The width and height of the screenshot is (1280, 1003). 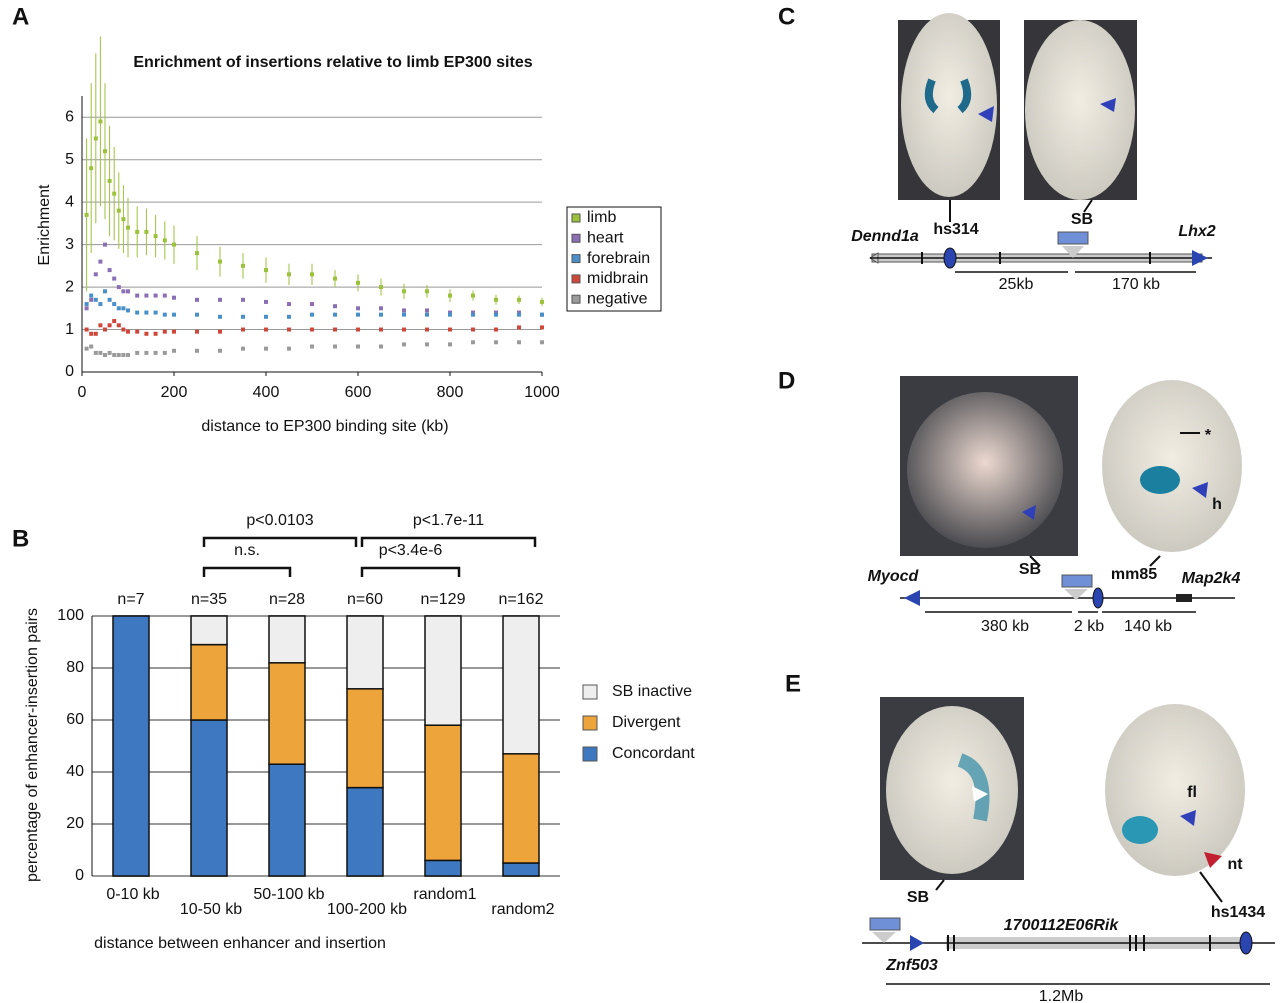 I want to click on y-tick-label: 6, so click(x=69, y=116).